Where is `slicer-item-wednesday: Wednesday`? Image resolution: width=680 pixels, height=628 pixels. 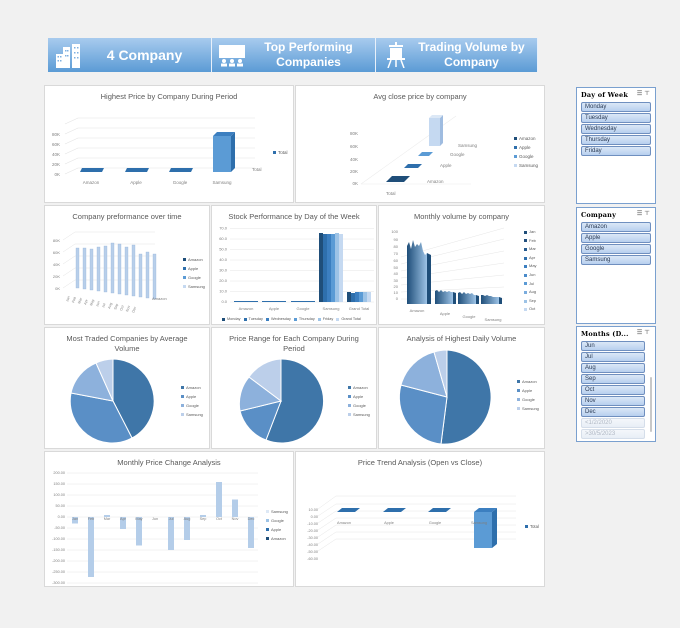
slicer-item-wednesday: Wednesday is located at coordinates (616, 129).